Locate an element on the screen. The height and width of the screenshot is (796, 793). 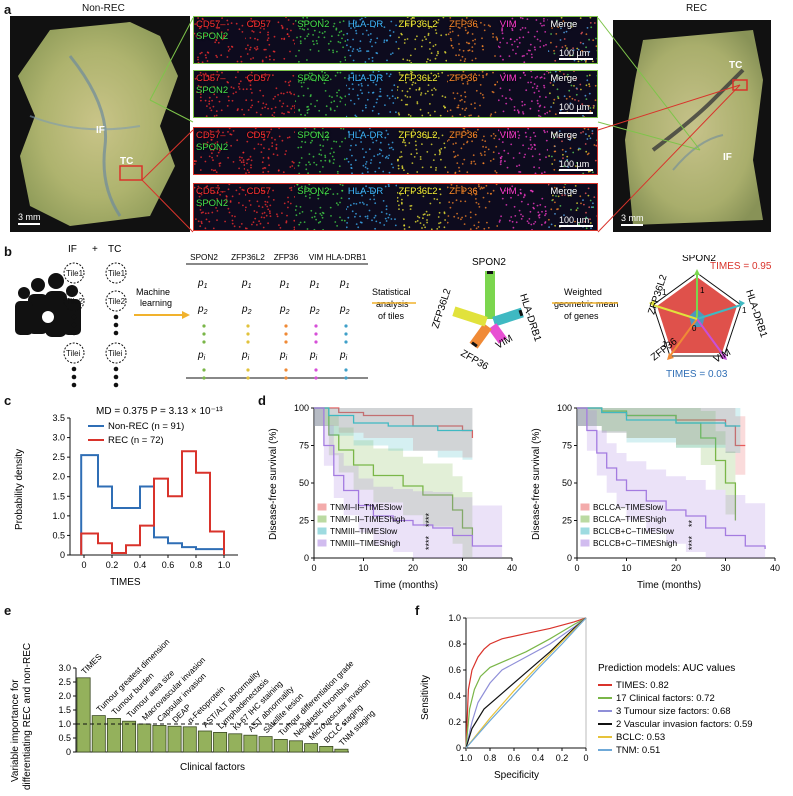
radar-gene-spon2: SPON2 is located at coordinates (699, 259).